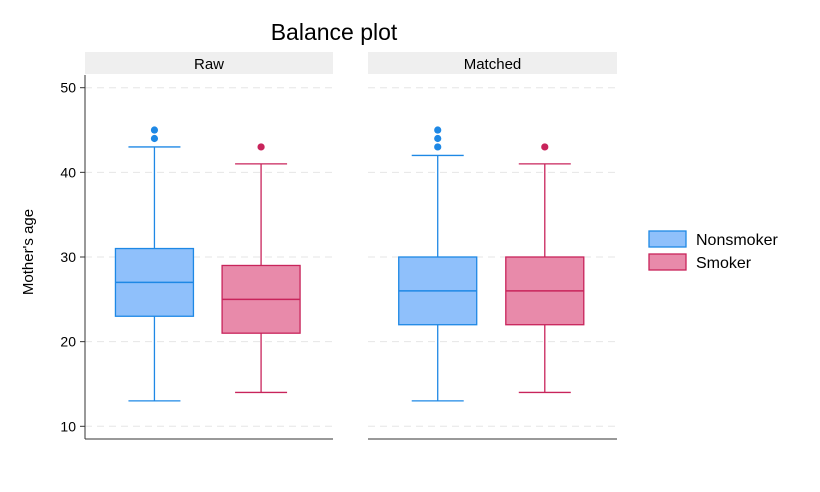 This screenshot has width=820, height=492. I want to click on y-axis: 10 20 30 40 50, so click(73, 257).